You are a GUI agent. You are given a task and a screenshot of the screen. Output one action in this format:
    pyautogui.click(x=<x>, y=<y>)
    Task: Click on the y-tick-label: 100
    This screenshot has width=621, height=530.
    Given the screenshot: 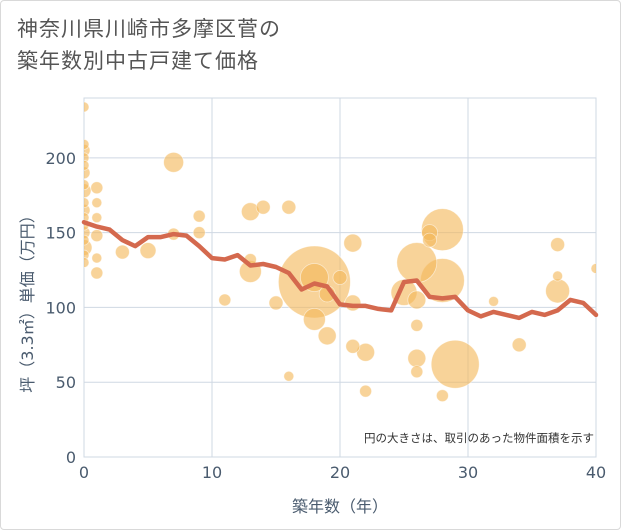 What is the action you would take?
    pyautogui.click(x=60, y=307)
    